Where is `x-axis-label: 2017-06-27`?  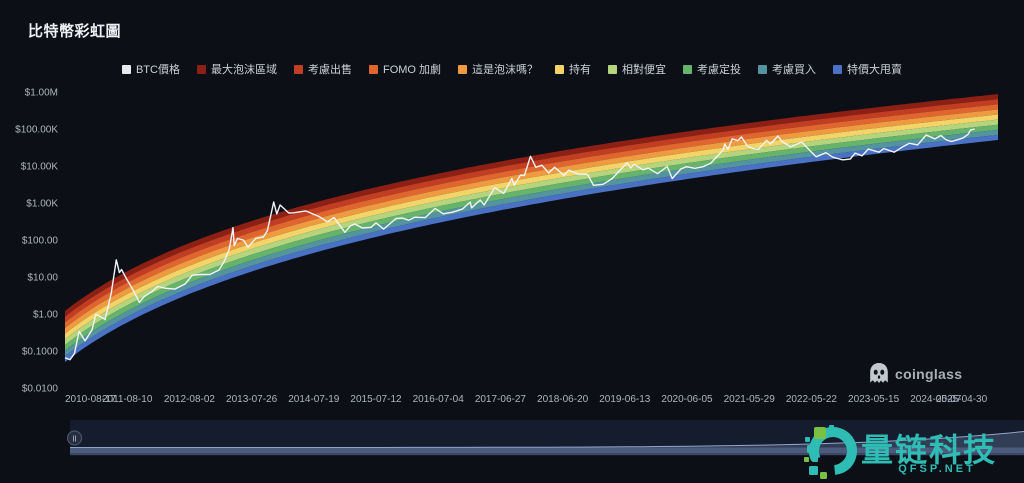 x-axis-label: 2017-06-27 is located at coordinates (500, 399).